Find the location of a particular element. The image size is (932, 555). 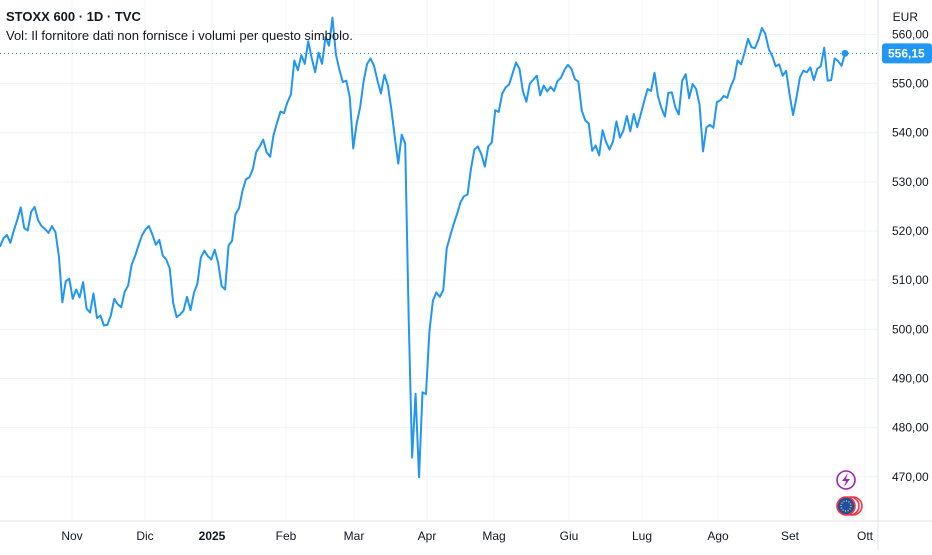

x-tick-label: 2025 is located at coordinates (212, 536).